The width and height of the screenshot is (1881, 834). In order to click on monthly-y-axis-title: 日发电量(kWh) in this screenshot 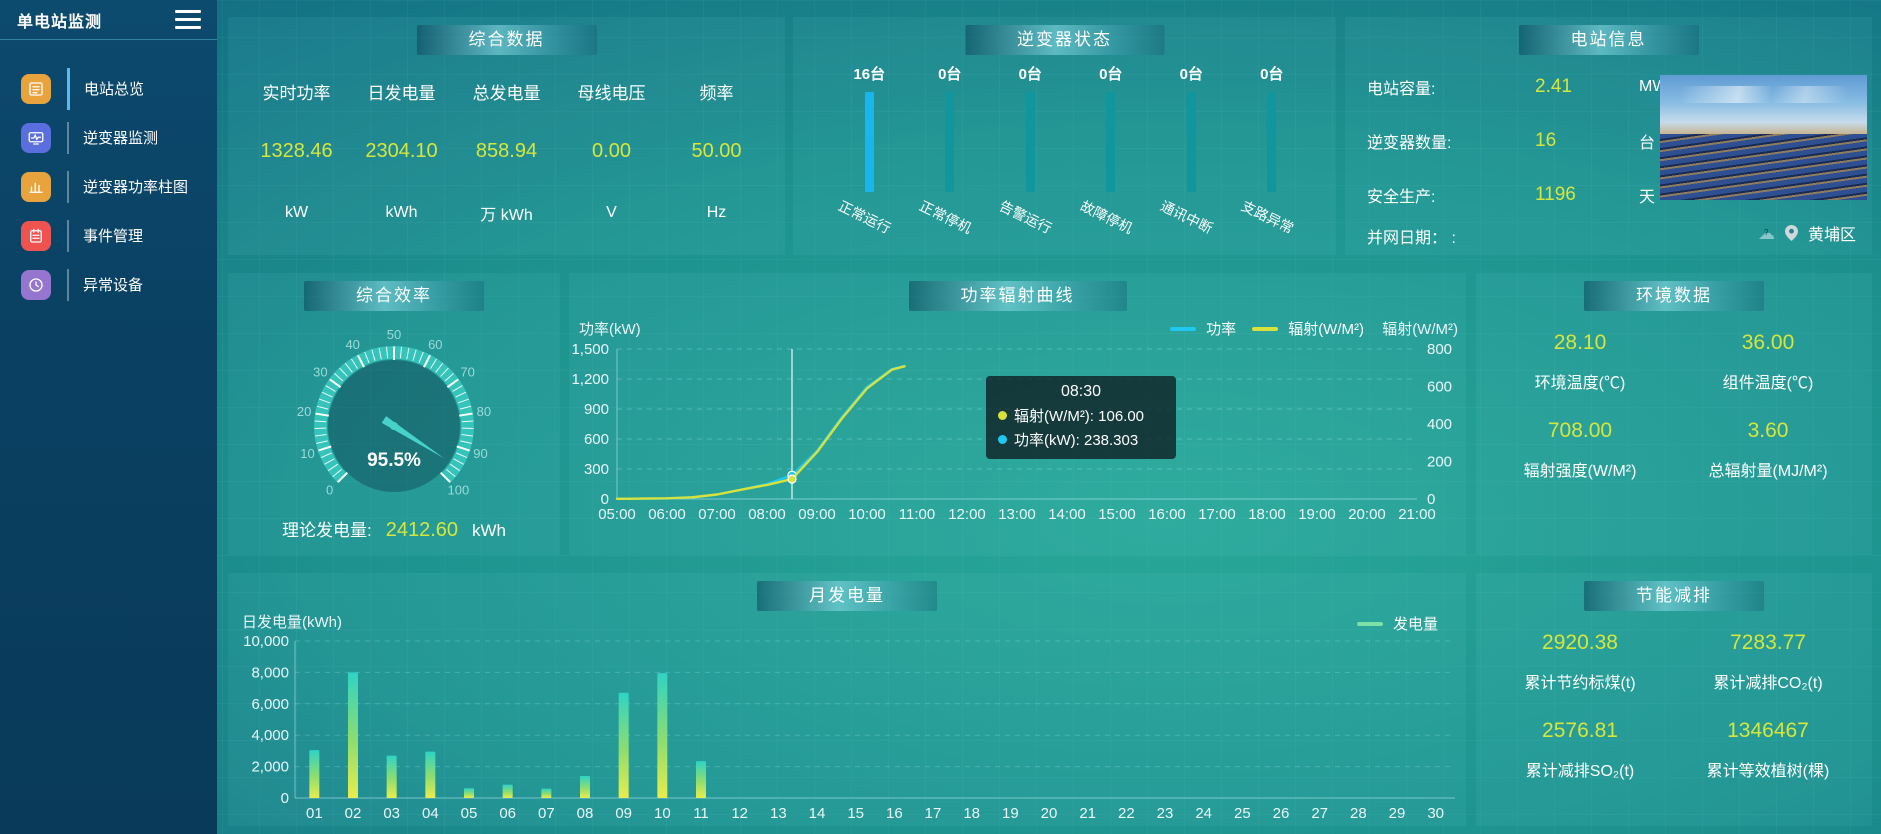, I will do `click(292, 622)`.